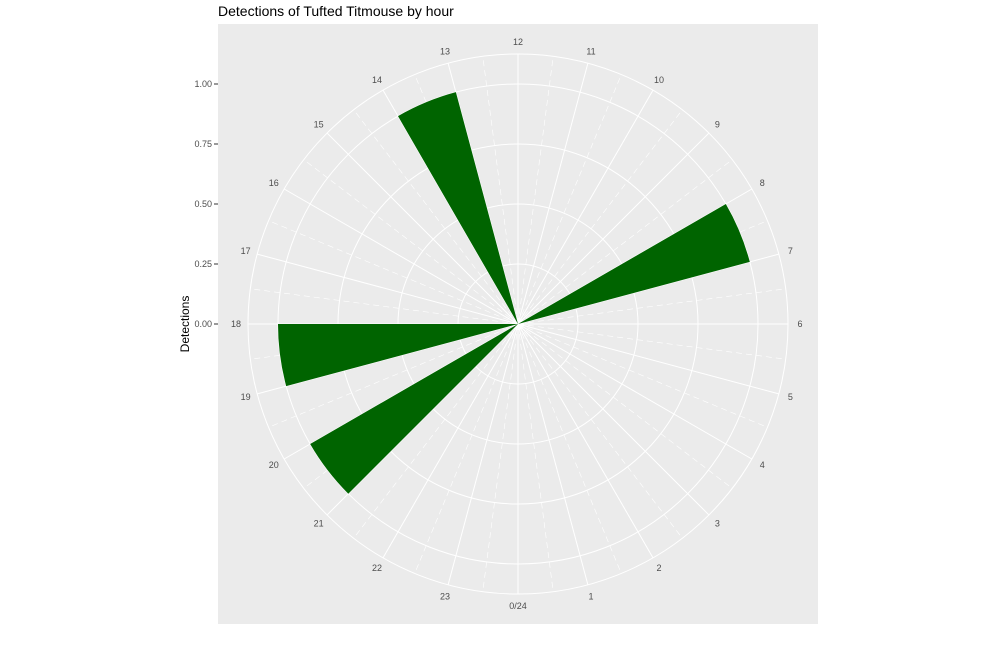 The image size is (1000, 651). What do you see at coordinates (203, 84) in the screenshot?
I see `y-tick-label: 1.00` at bounding box center [203, 84].